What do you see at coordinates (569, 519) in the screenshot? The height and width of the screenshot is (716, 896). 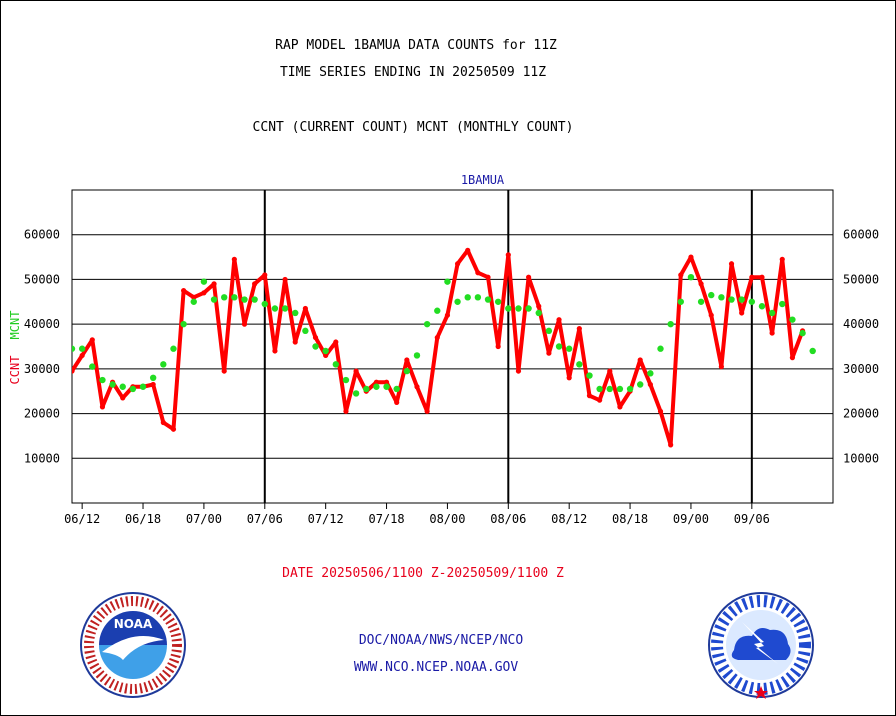 I see `x-tick-label: 08/12` at bounding box center [569, 519].